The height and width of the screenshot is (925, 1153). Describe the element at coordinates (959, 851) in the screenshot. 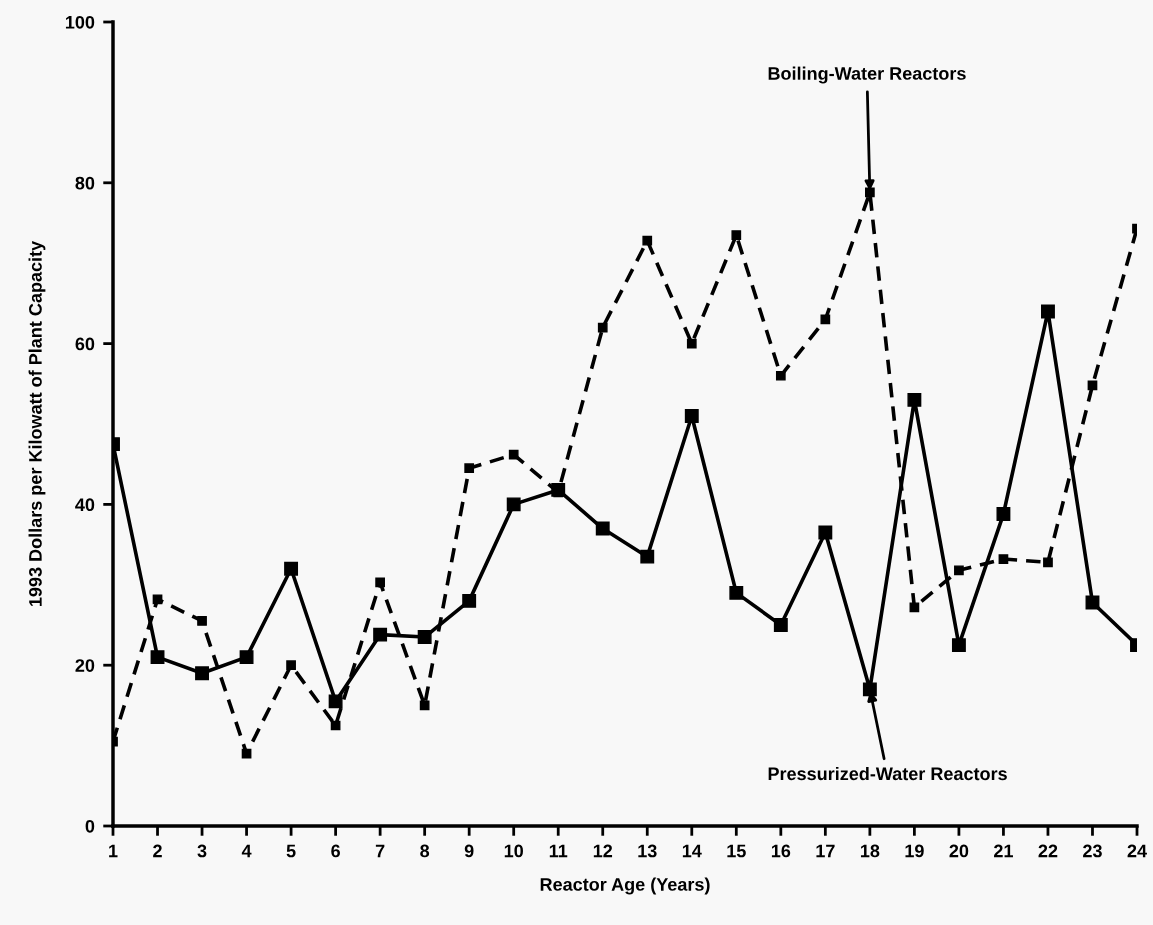

I see `x-tick-label: 20` at that location.